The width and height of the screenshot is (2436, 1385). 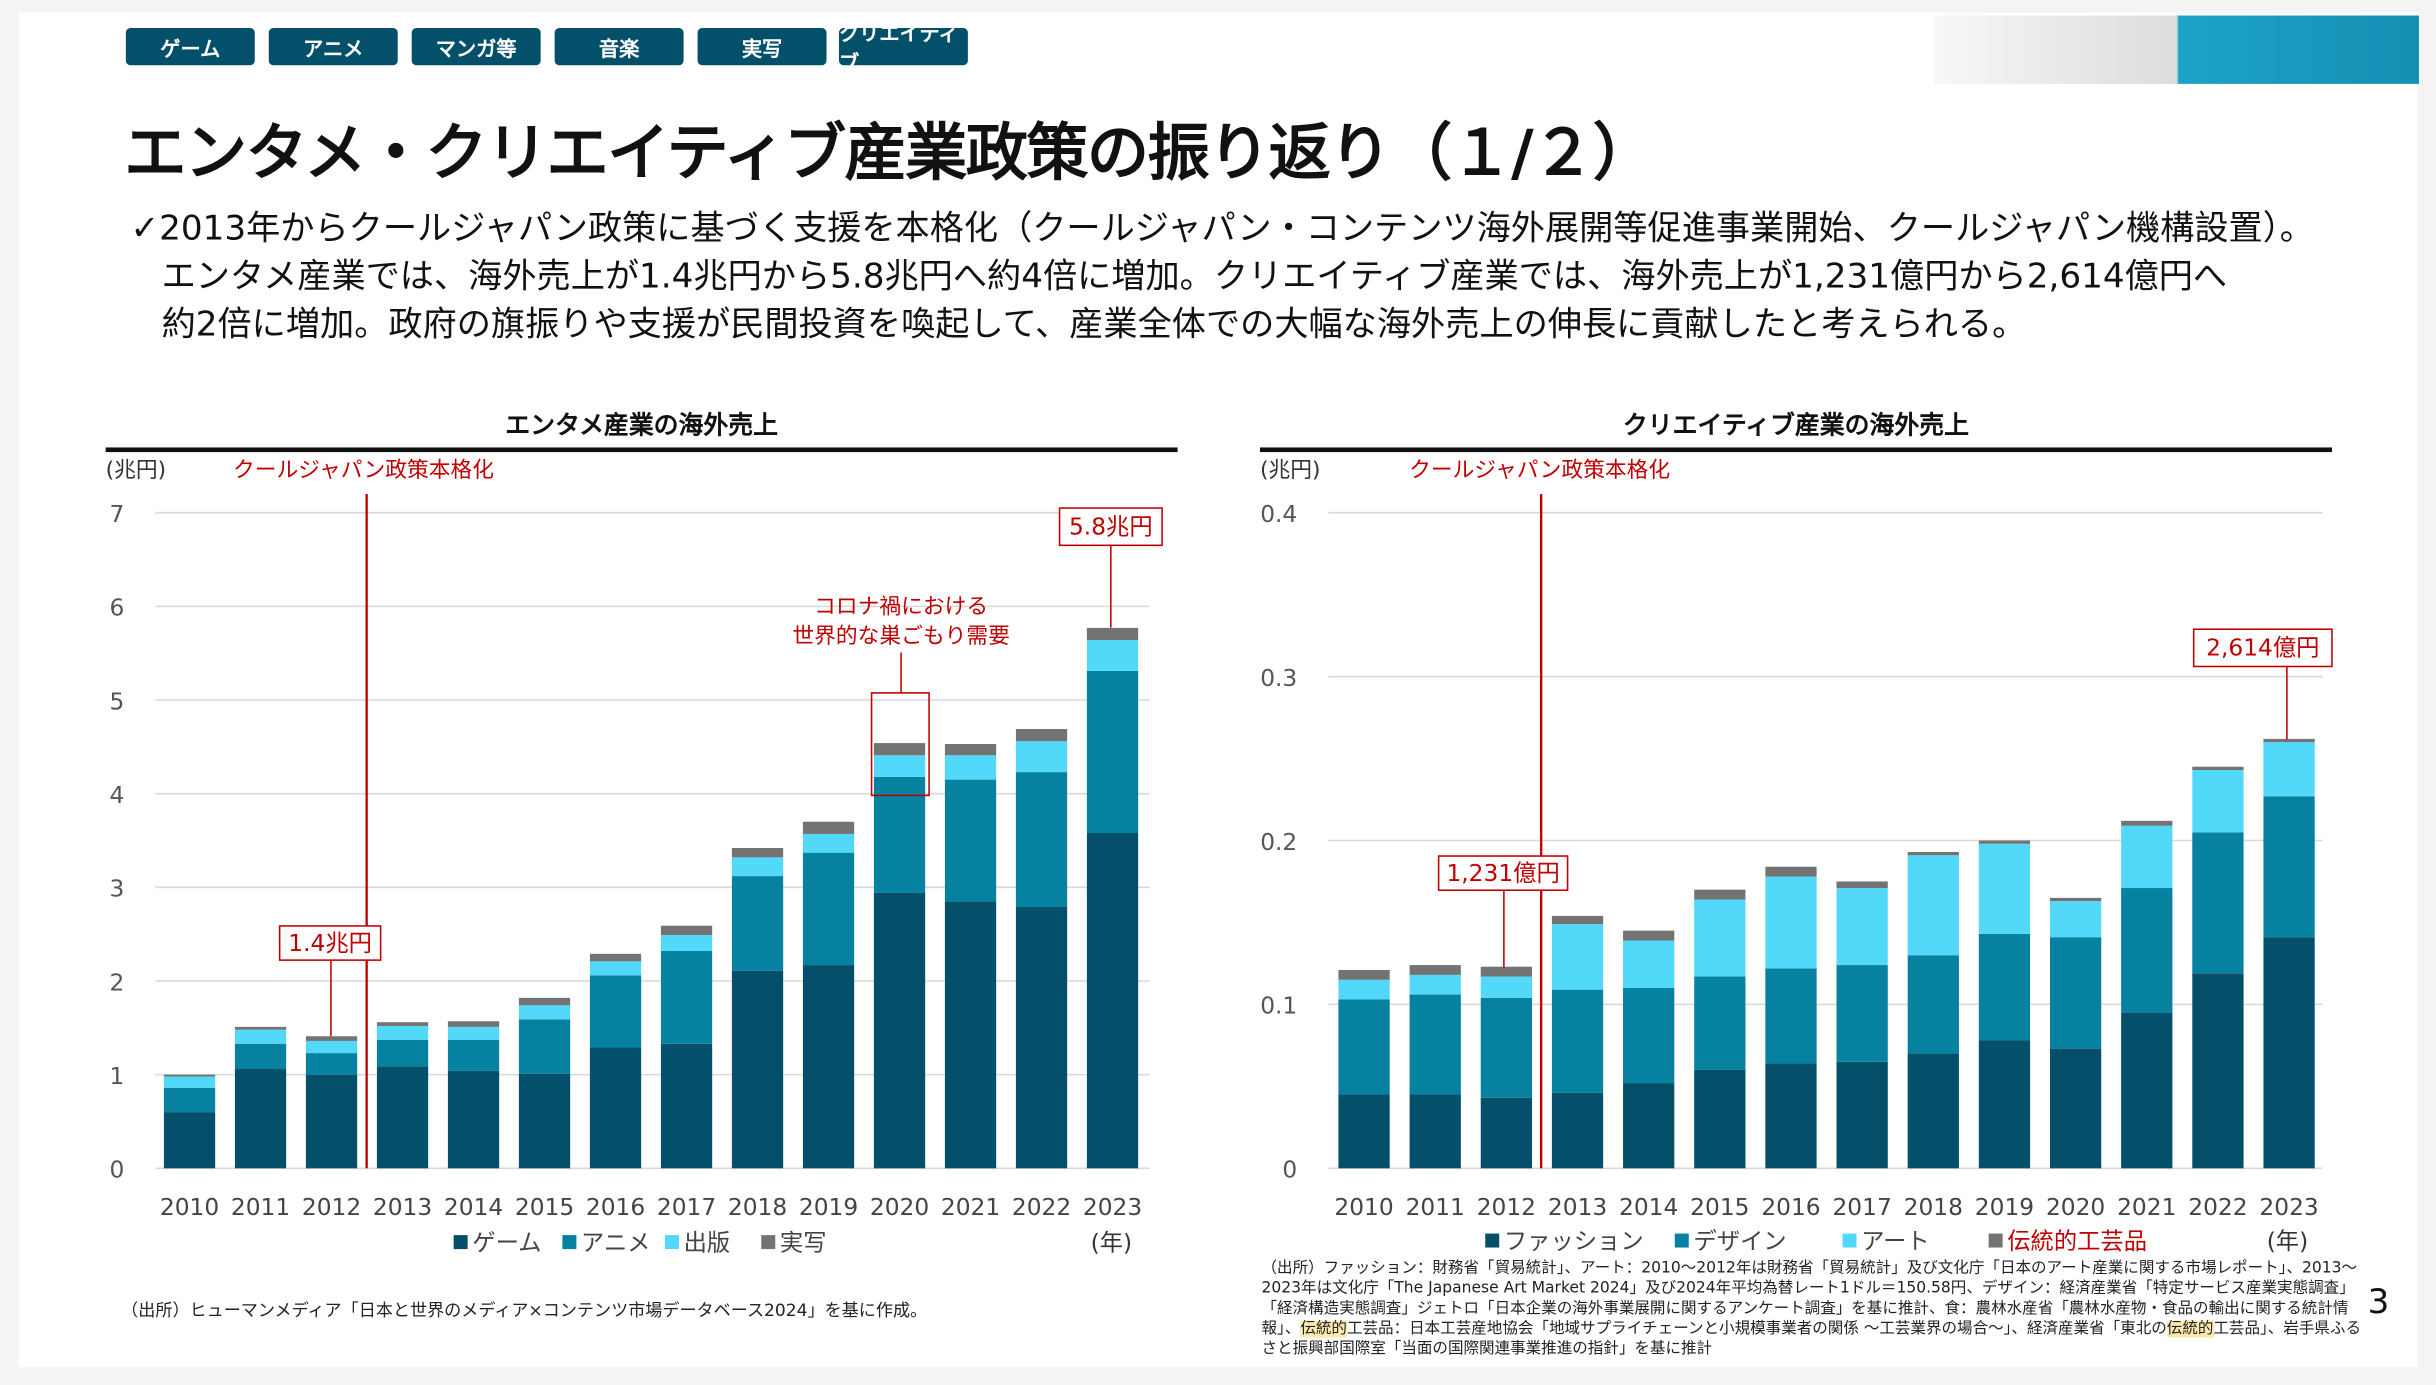 I want to click on tab-manga: マンガ等, so click(x=476, y=46).